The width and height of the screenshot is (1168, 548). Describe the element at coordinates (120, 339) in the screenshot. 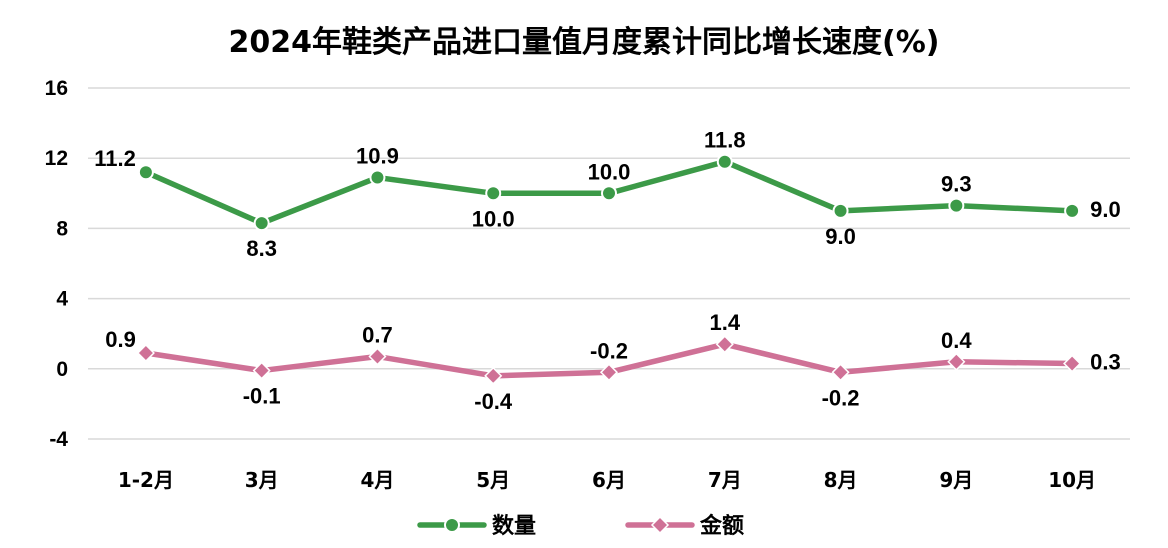

I see `data-label: 0.9` at that location.